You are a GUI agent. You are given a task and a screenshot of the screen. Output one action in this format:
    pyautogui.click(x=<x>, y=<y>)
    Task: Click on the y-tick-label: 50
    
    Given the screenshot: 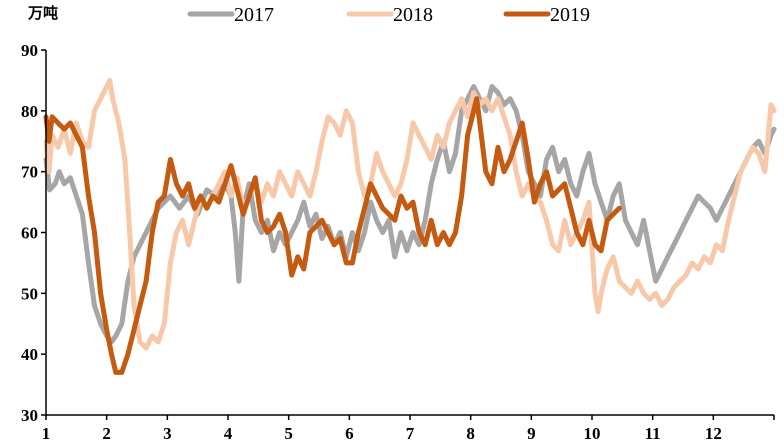 What is the action you would take?
    pyautogui.click(x=29, y=293)
    